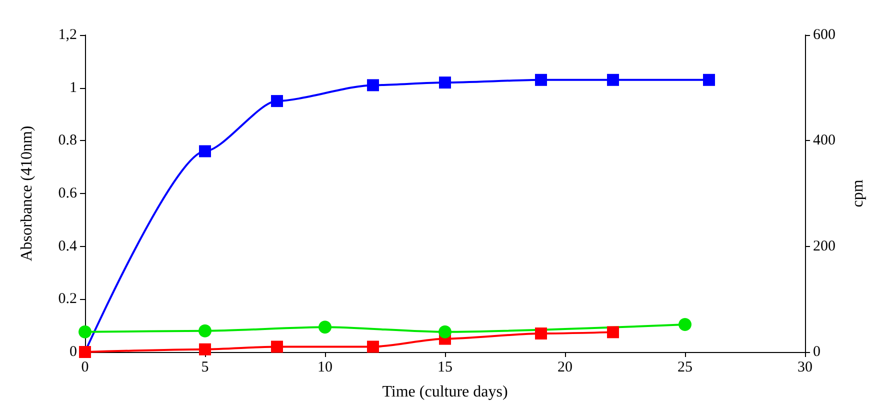  Describe the element at coordinates (67, 140) in the screenshot. I see `y-tick-label: 0.8` at that location.